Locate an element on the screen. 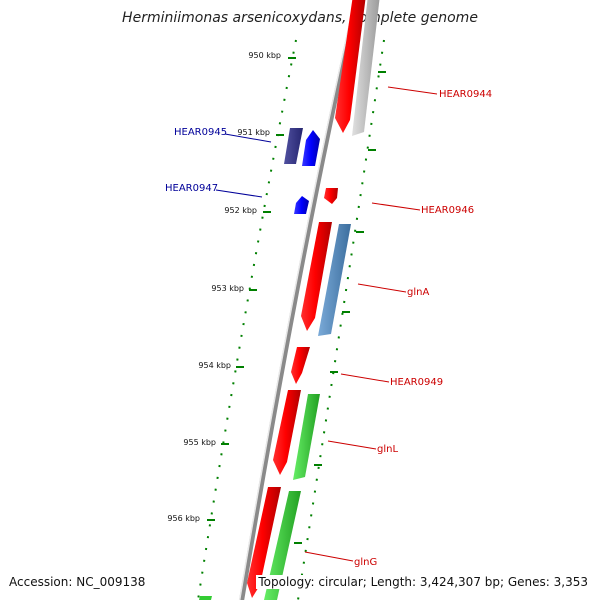 The width and height of the screenshot is (600, 600). tick-label-956: 956 kbp is located at coordinates (183, 518).